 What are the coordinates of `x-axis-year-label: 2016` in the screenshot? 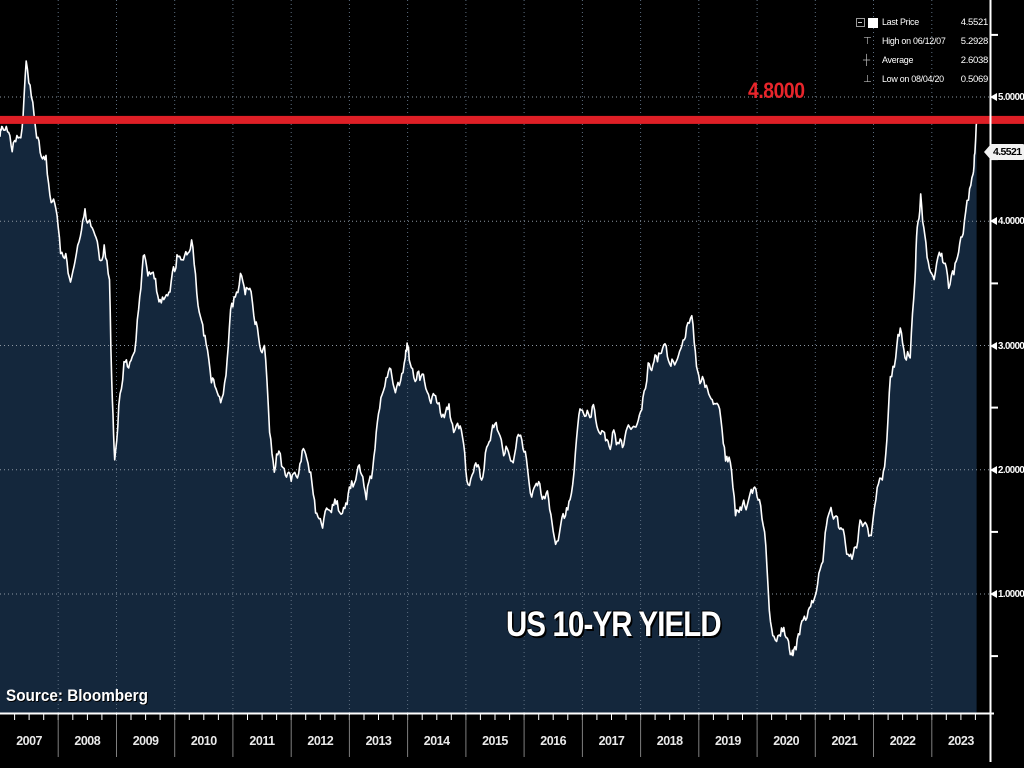 It's located at (553, 741).